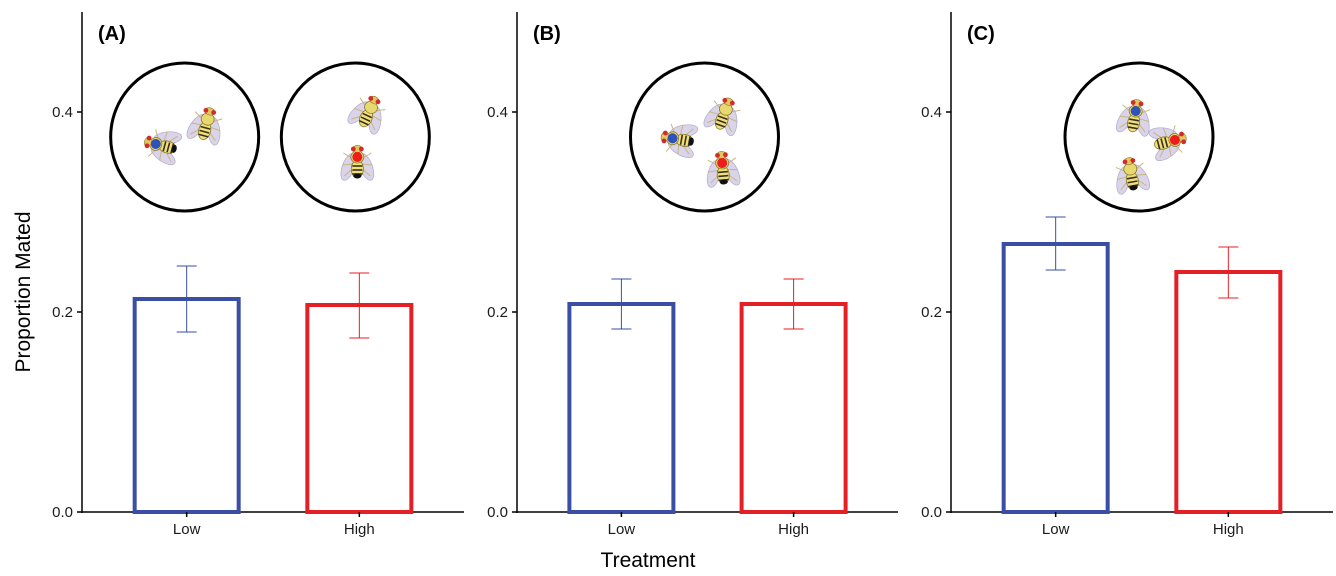 The width and height of the screenshot is (1336, 576). What do you see at coordinates (793, 408) in the screenshot?
I see `bar-high` at bounding box center [793, 408].